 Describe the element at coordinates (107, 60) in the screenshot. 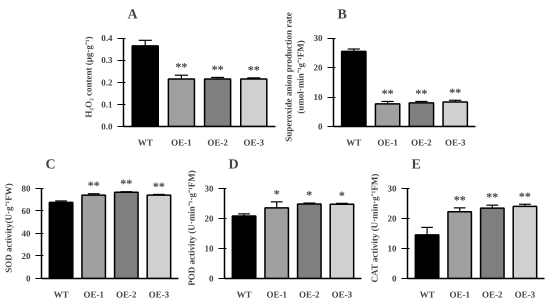

I see `y-tick-label: 0.3` at that location.